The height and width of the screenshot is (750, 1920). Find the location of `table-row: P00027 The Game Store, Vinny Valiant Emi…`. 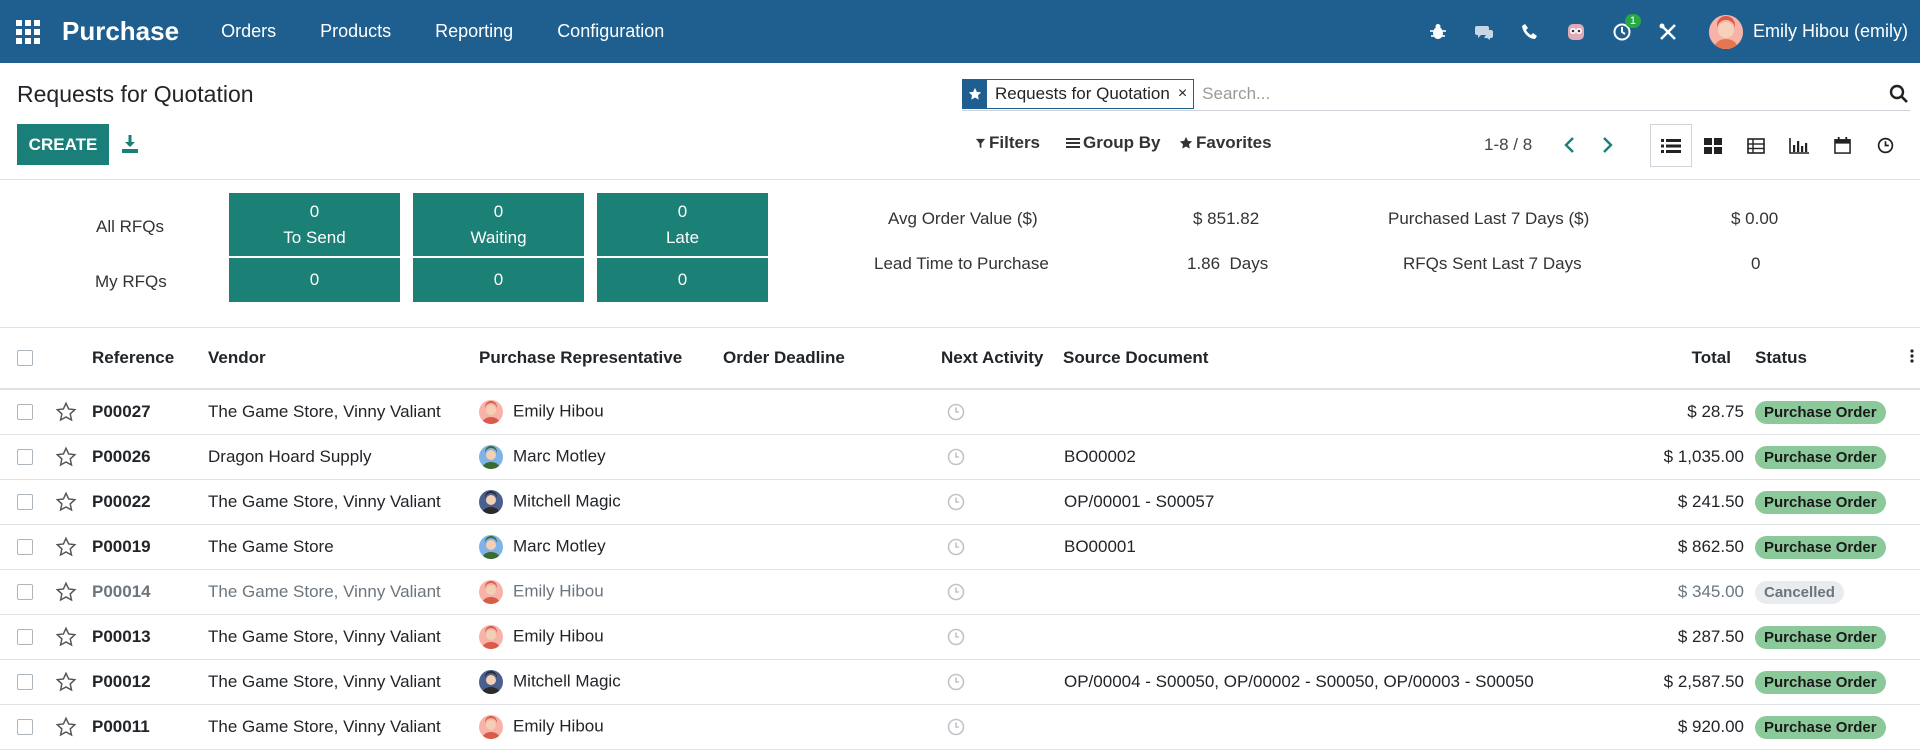

table-row: P00027 The Game Store, Vinny Valiant Emi… is located at coordinates (960, 412).